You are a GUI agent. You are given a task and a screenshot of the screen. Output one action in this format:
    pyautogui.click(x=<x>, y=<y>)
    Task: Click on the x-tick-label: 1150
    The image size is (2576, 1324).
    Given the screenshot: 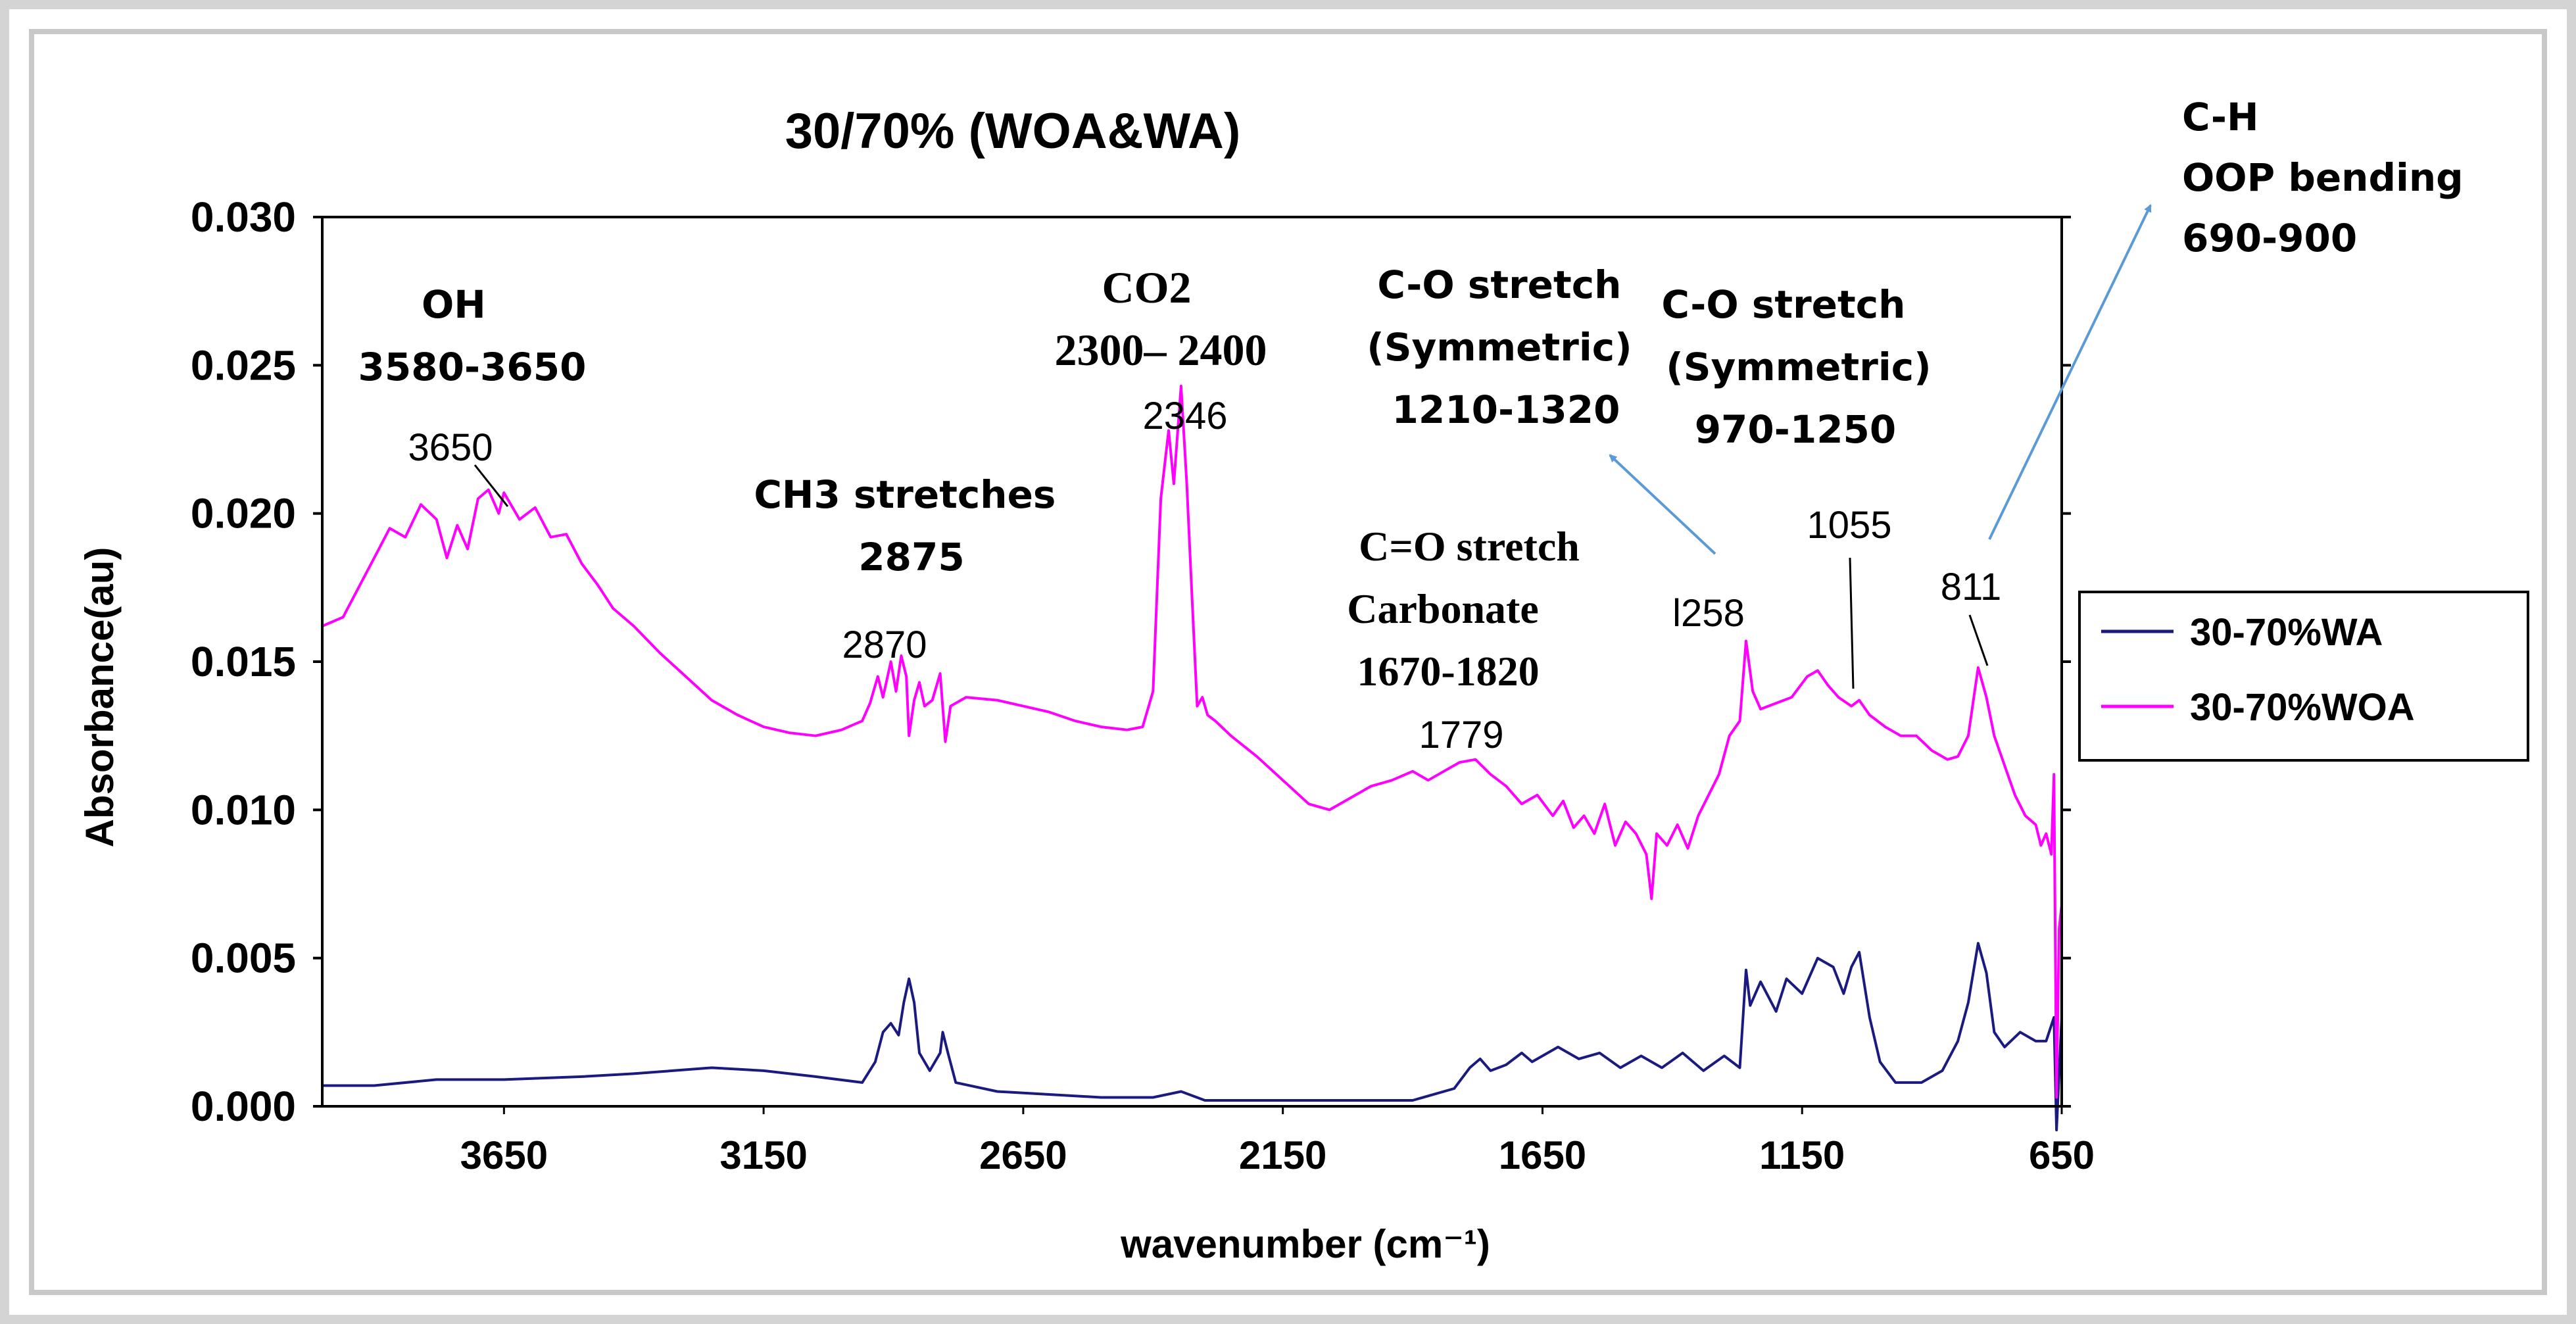 What is the action you would take?
    pyautogui.click(x=1802, y=1155)
    